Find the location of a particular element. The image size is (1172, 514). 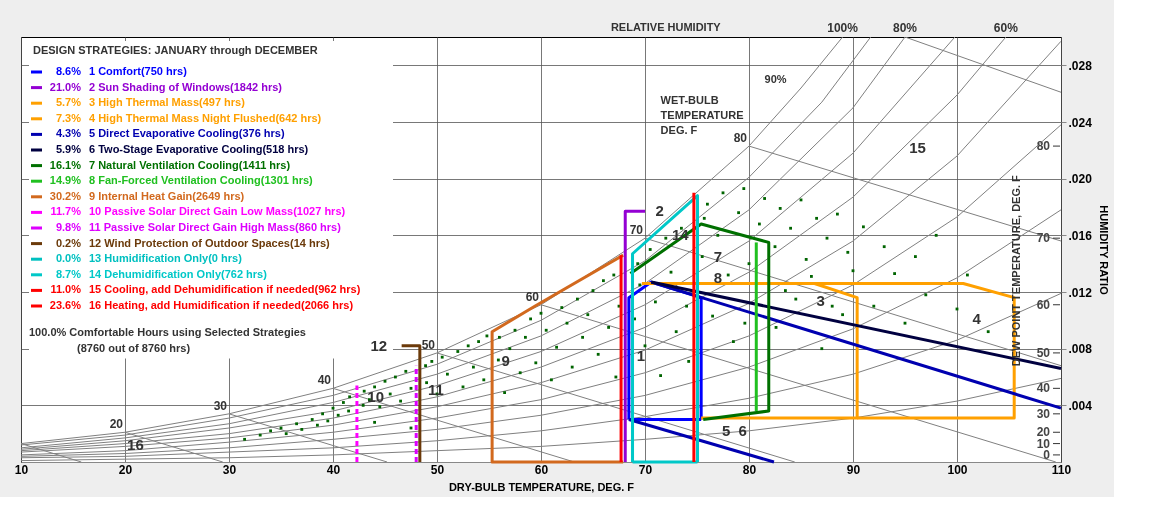

x-tick-label: 60 is located at coordinates (541, 469).